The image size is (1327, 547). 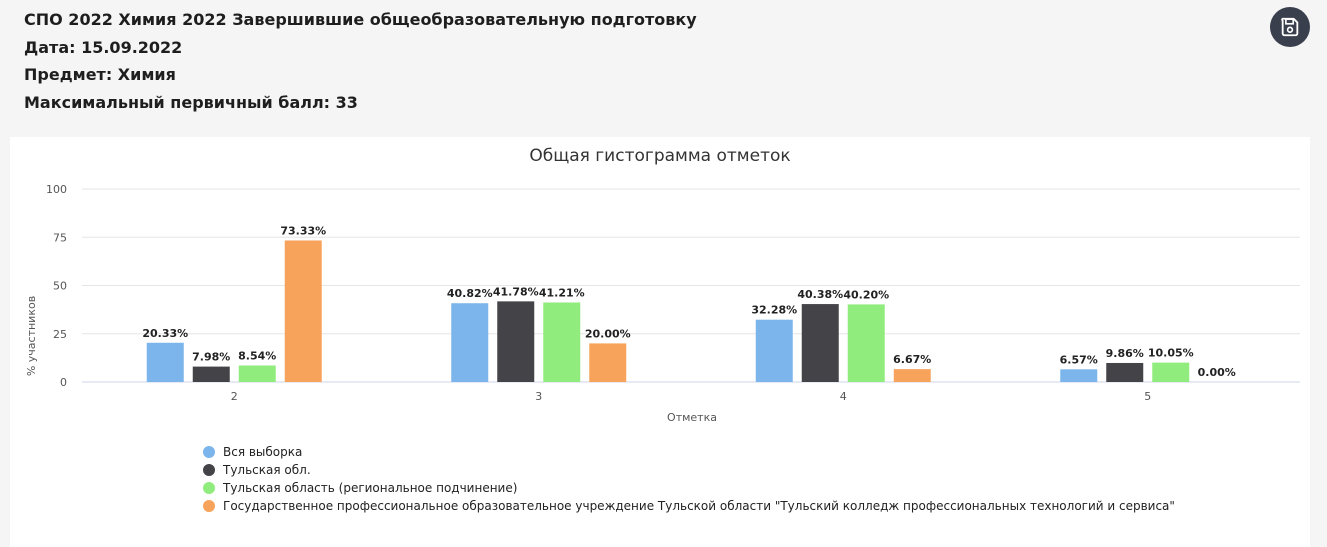 What do you see at coordinates (538, 396) in the screenshot?
I see `x-tick-label: 3` at bounding box center [538, 396].